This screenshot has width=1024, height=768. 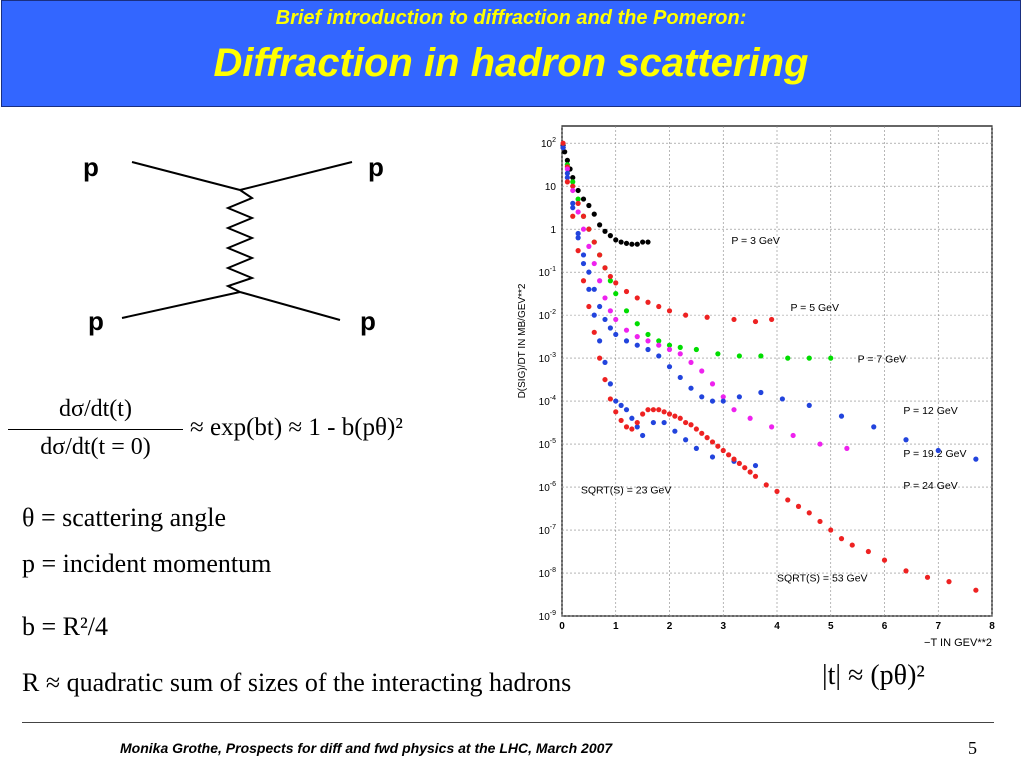 What do you see at coordinates (290, 306) in the screenshot?
I see `outgoing-proton-bottom-line` at bounding box center [290, 306].